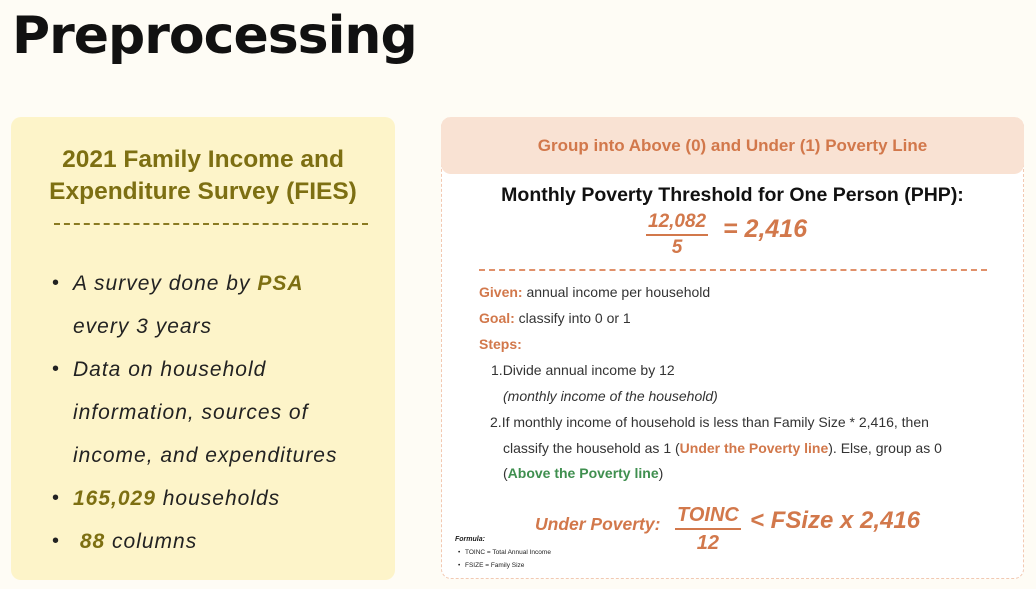 This screenshot has width=1036, height=589. Describe the element at coordinates (143, 326) in the screenshot. I see `bullet-text: every 3 years` at that location.